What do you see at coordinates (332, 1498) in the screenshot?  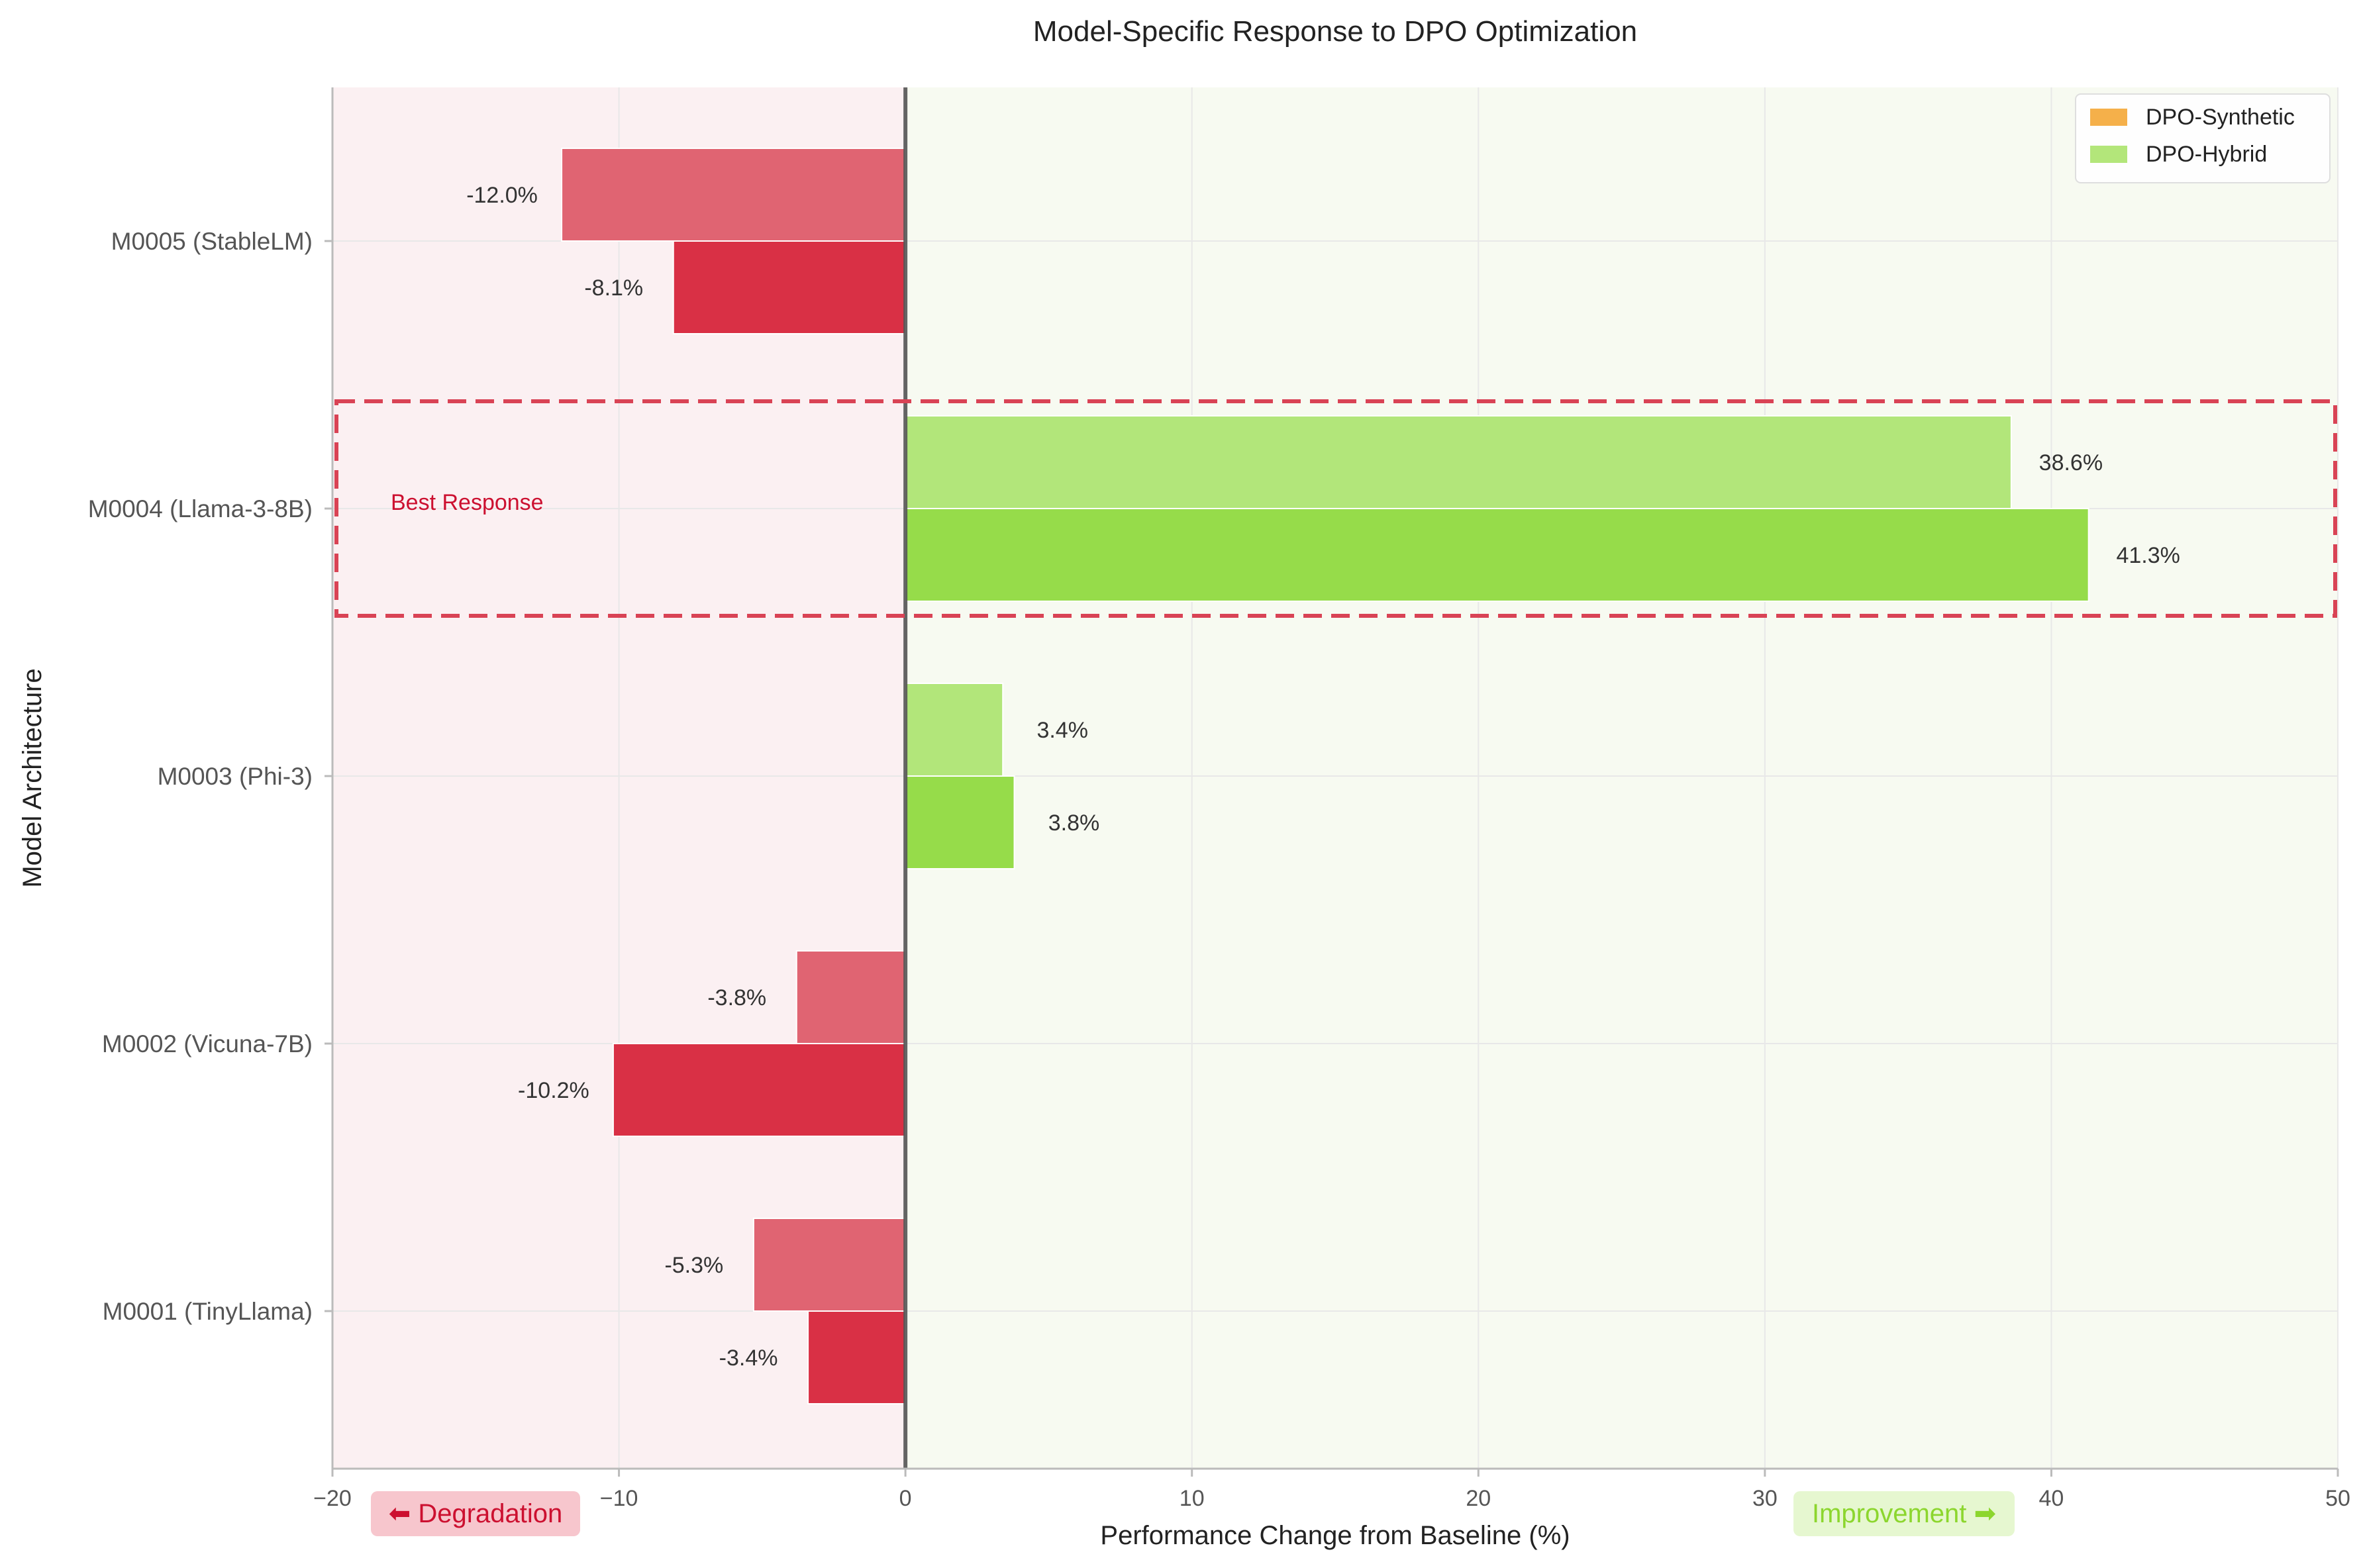 I see `x-tick-label: −20` at bounding box center [332, 1498].